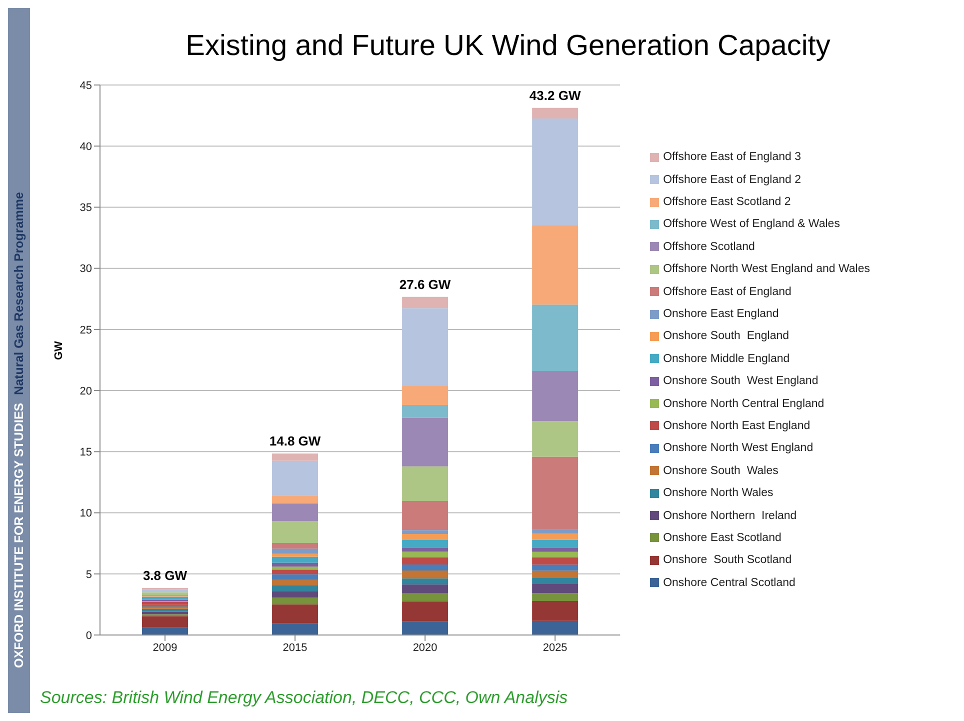  I want to click on legend-label: Offshore East of England 2, so click(732, 180).